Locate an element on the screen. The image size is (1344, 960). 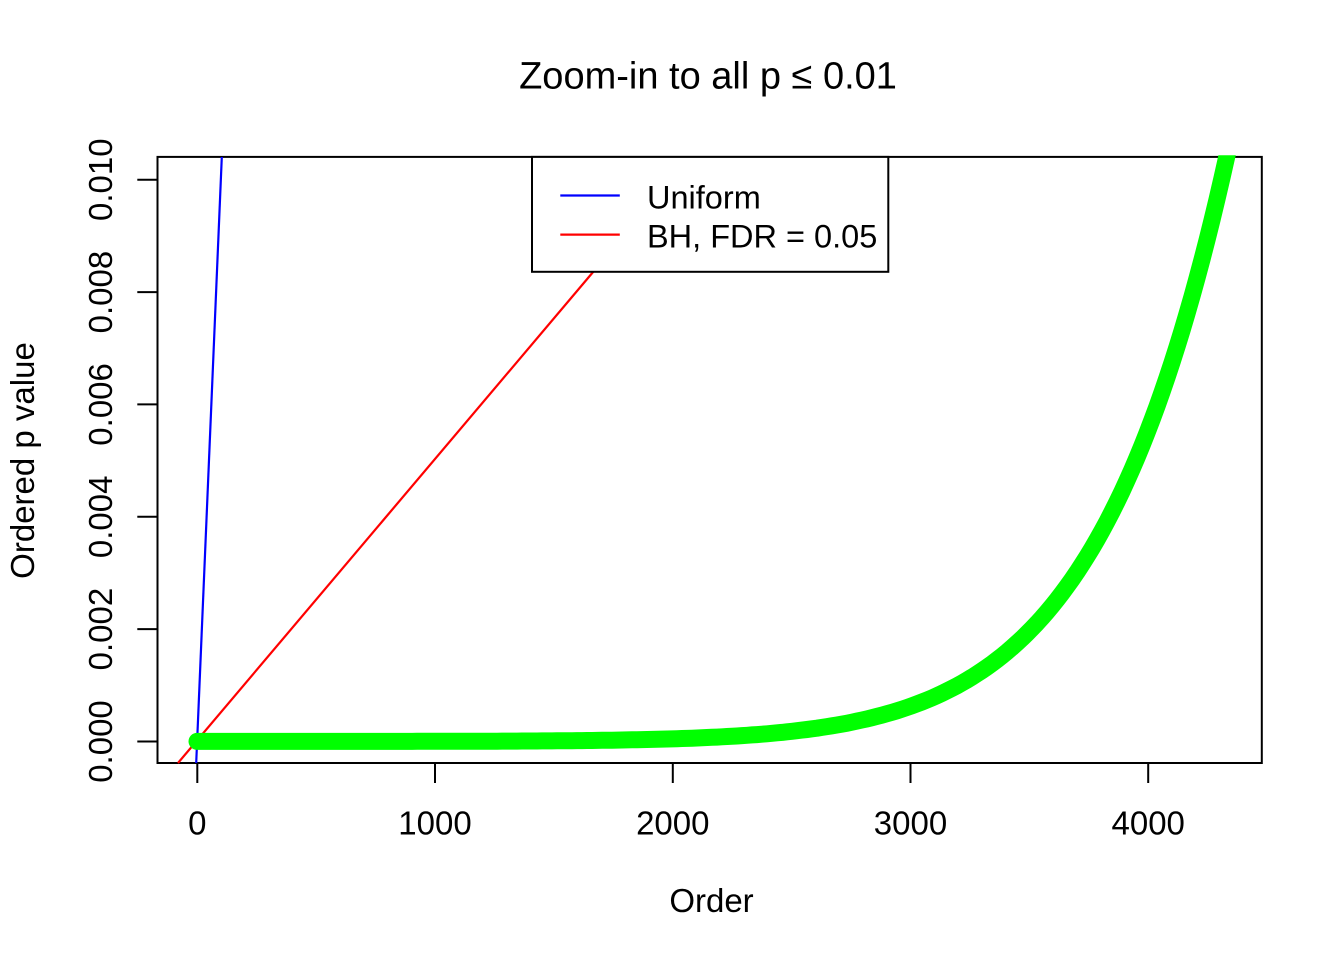
svg-text: 0 is located at coordinates (197, 823).